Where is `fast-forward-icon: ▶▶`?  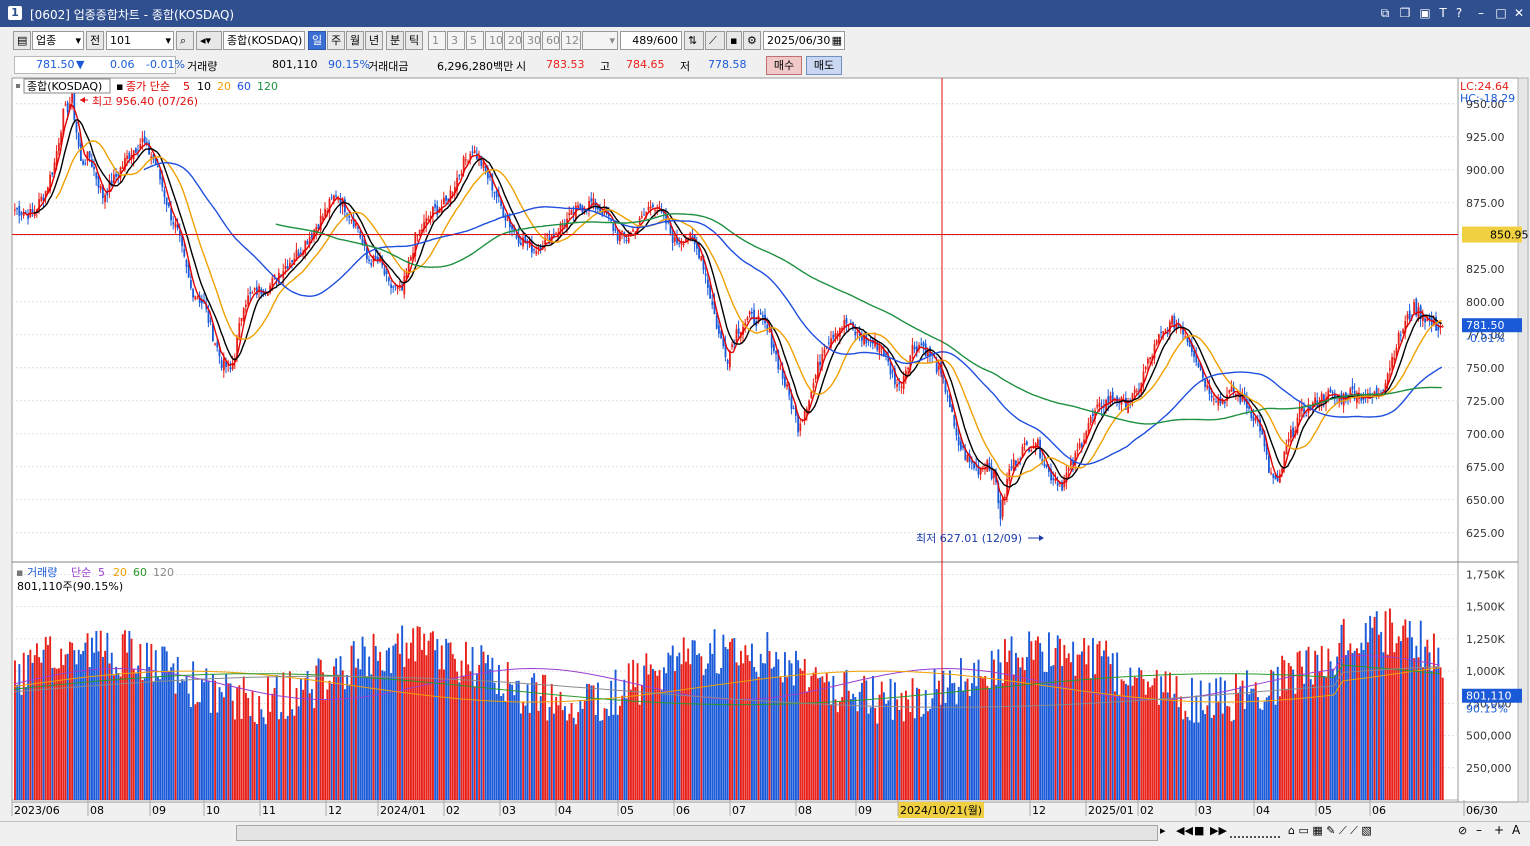
fast-forward-icon: ▶▶ is located at coordinates (1218, 830).